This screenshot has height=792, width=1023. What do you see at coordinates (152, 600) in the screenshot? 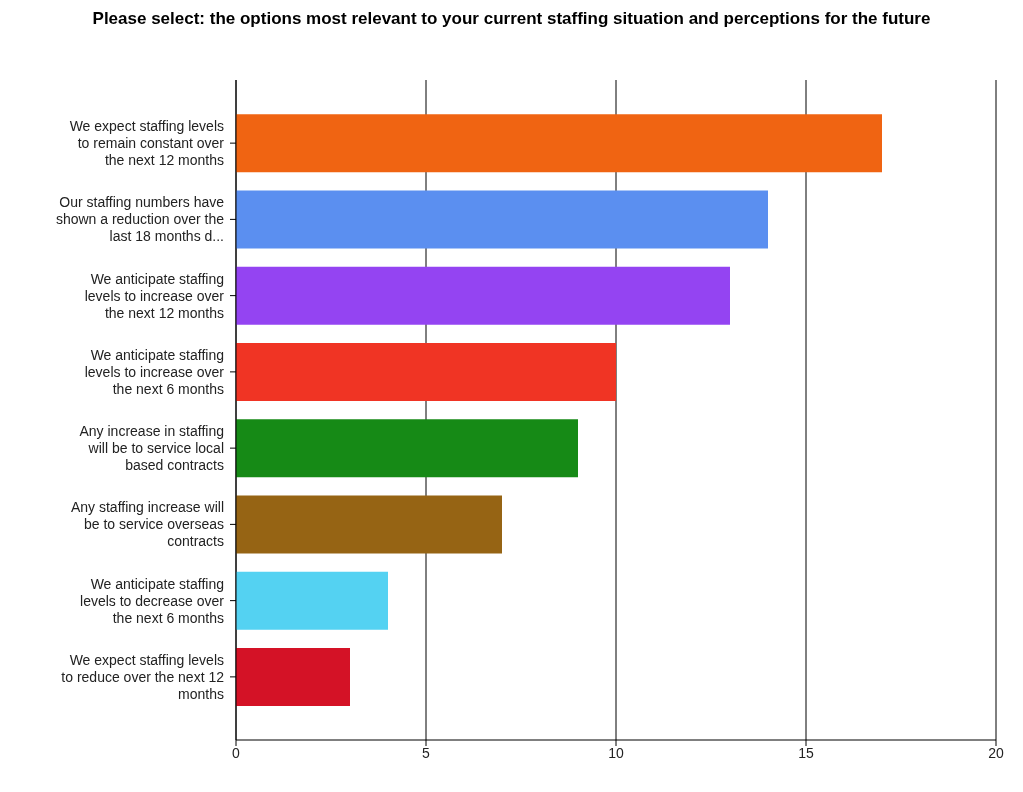
I see `y-tick-label: We anticipate staffing levels to decrease over the next 6 months` at bounding box center [152, 600].